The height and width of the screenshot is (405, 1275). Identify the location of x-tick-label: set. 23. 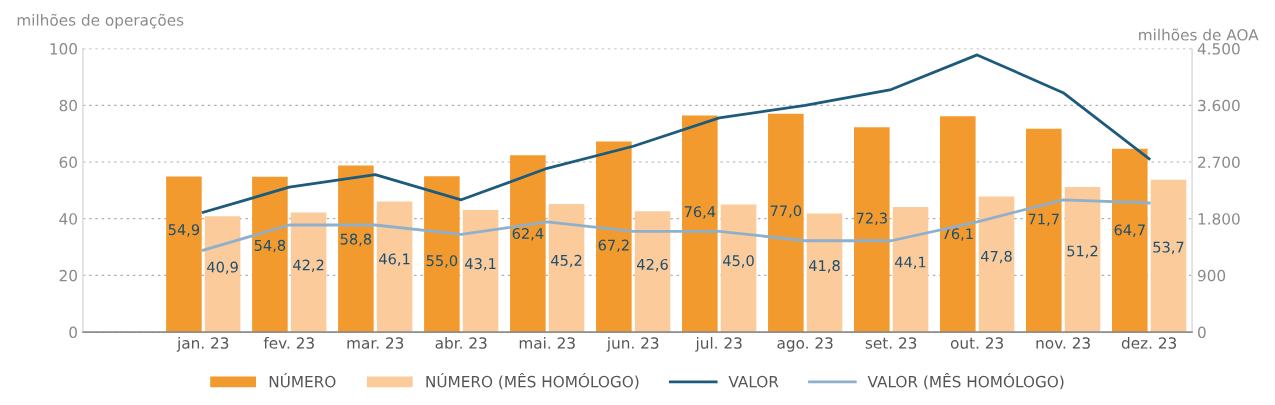
(891, 343).